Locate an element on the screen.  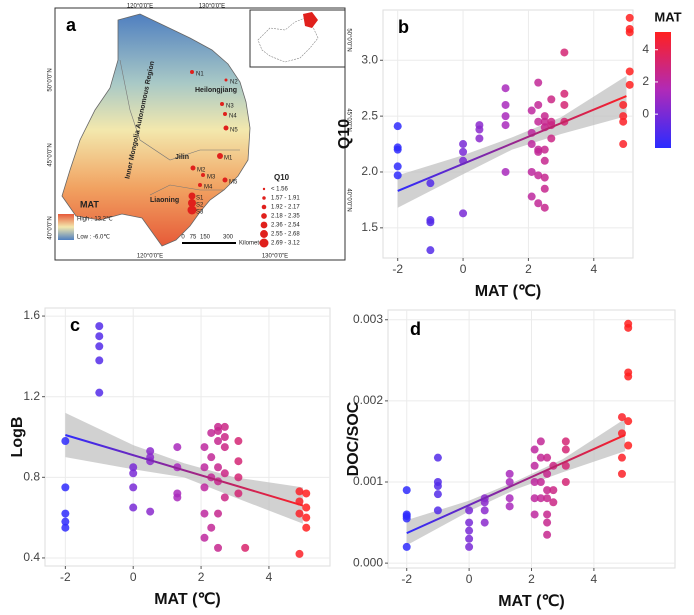
y-tick-label: 1.6 is located at coordinates (31, 315).